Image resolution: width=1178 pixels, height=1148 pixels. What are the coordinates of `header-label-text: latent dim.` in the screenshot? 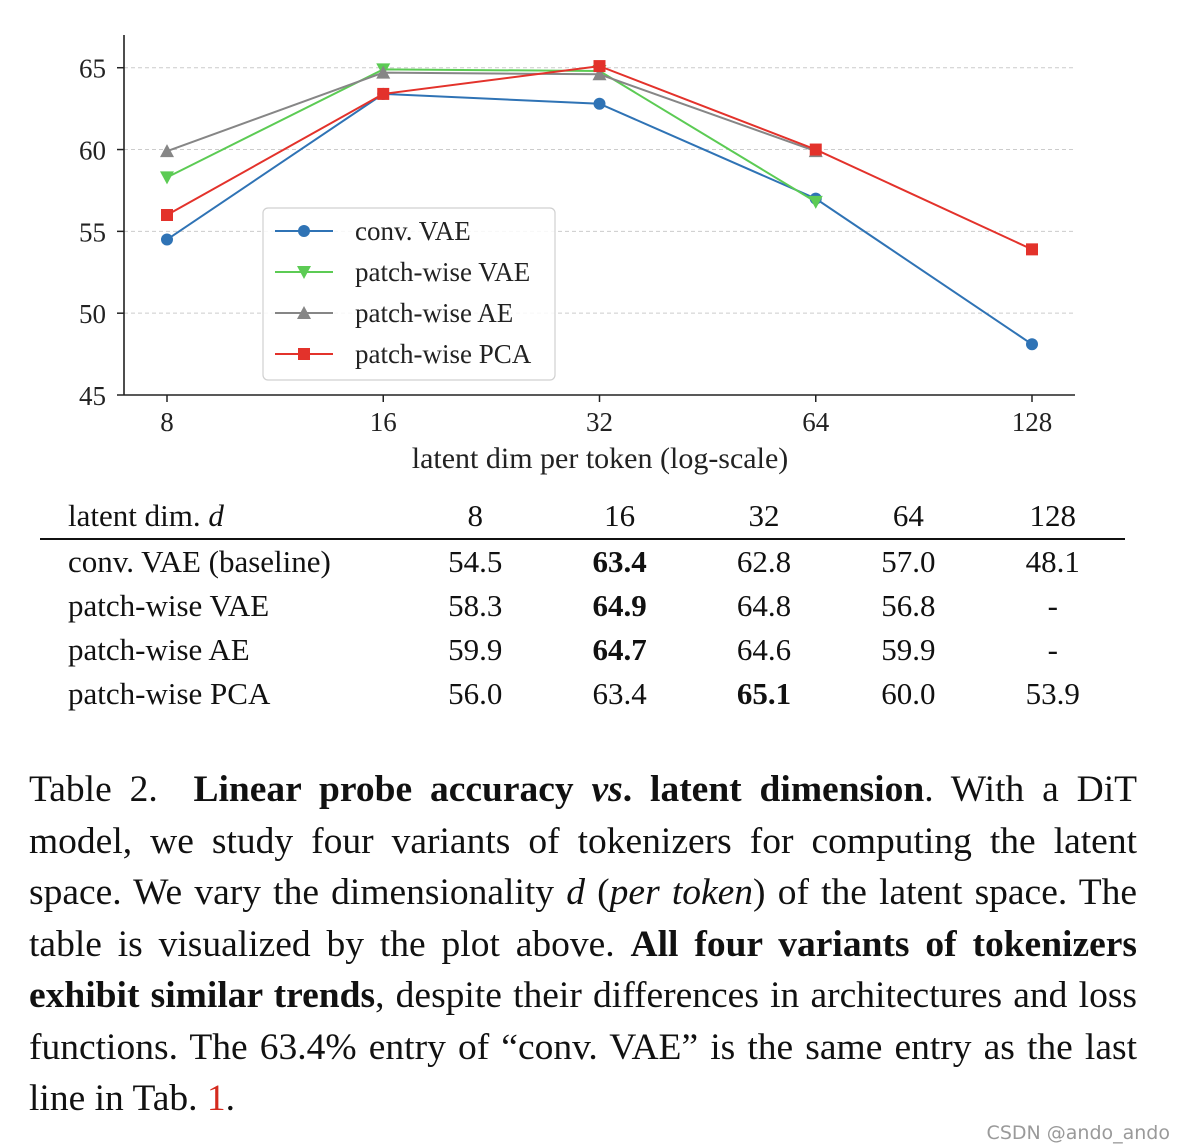 It's located at (134, 515).